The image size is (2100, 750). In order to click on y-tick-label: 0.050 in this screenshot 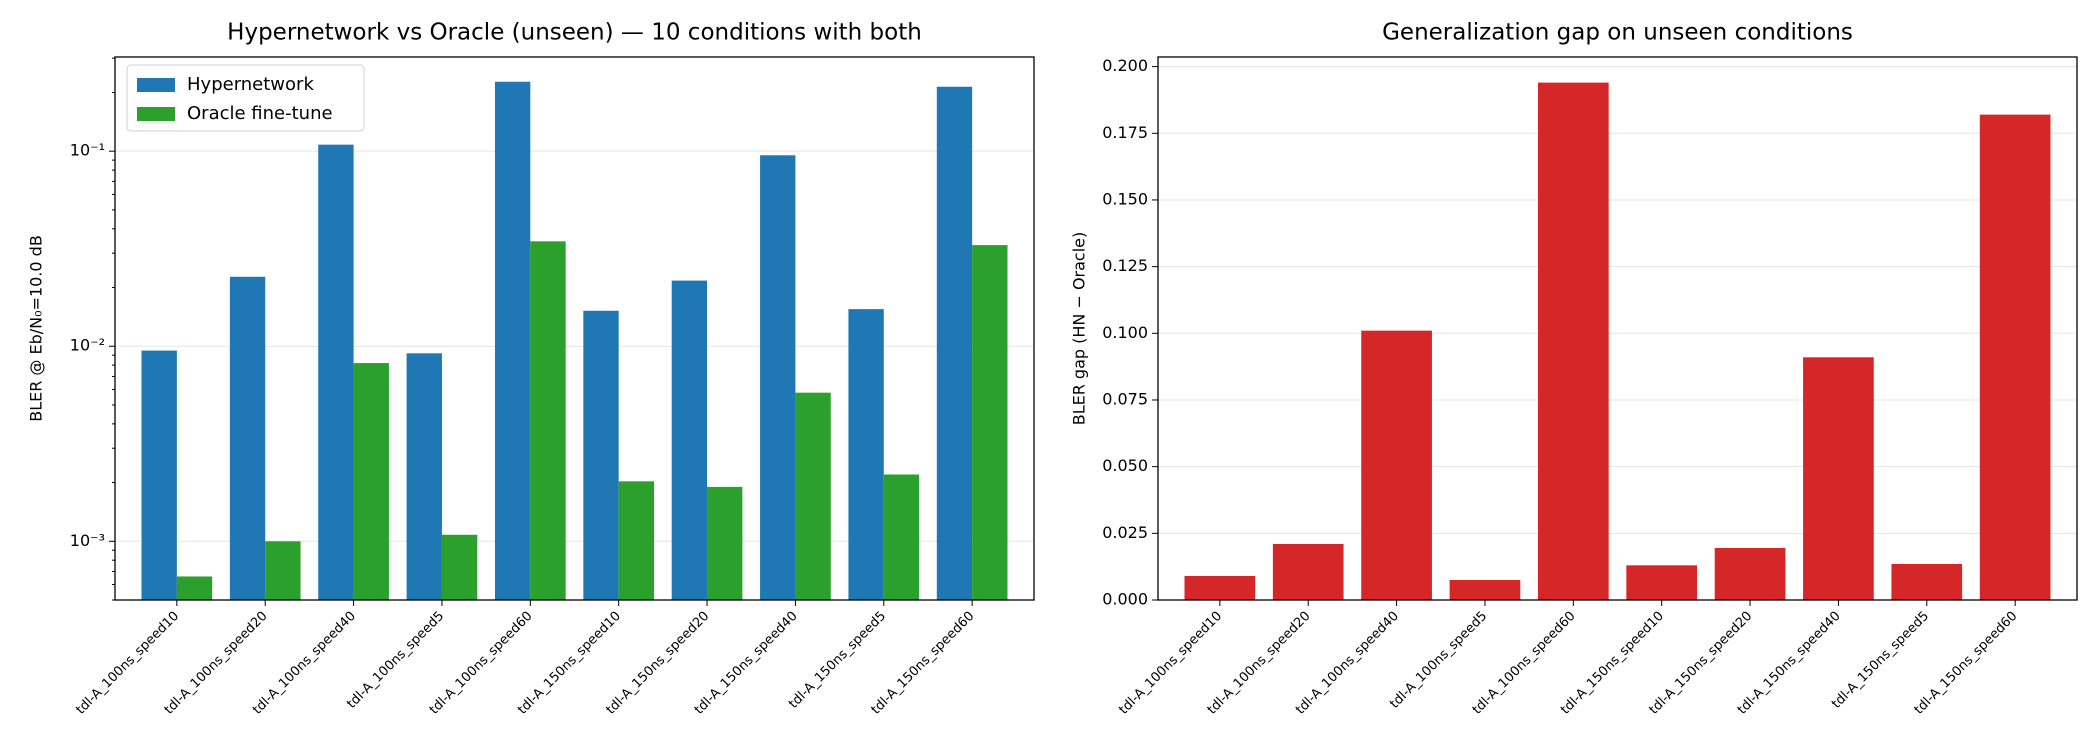, I will do `click(1125, 465)`.